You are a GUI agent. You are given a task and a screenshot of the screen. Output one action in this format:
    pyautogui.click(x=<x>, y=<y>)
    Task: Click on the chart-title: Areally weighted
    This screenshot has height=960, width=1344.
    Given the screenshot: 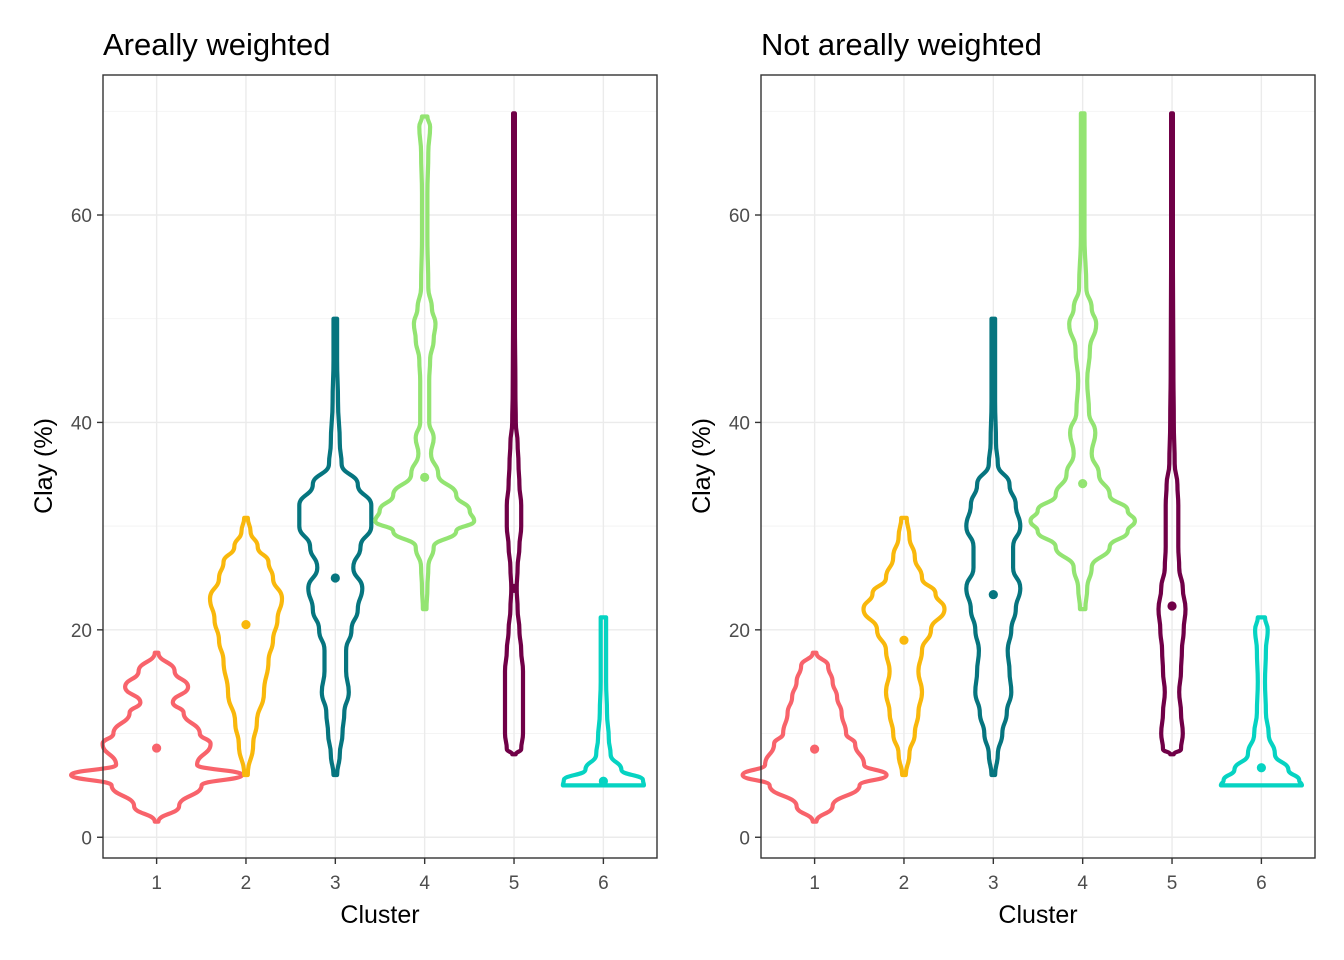 What is the action you would take?
    pyautogui.click(x=216, y=44)
    